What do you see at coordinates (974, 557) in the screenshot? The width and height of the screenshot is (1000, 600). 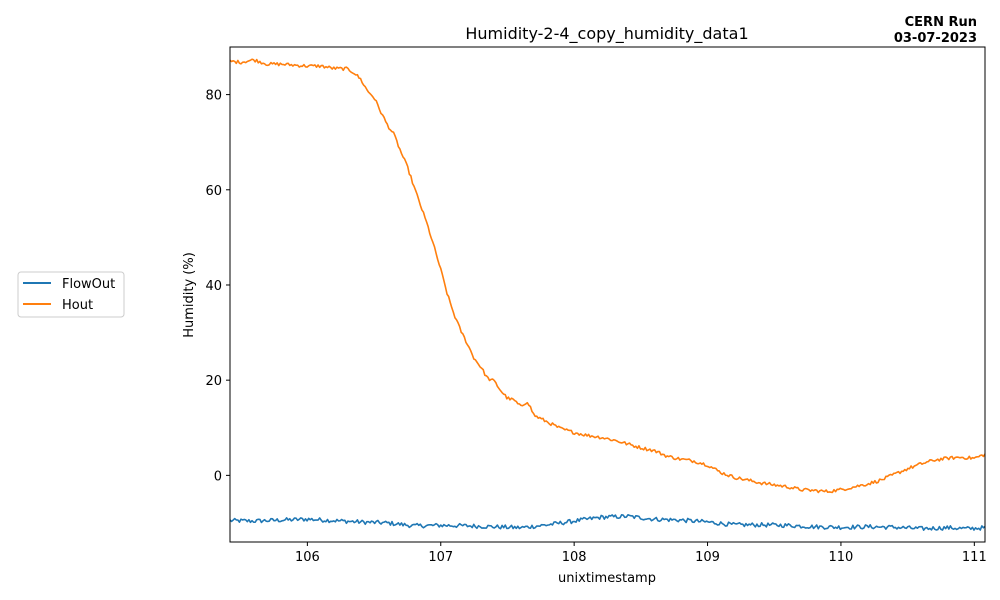 I see `x-tick-label: 111` at bounding box center [974, 557].